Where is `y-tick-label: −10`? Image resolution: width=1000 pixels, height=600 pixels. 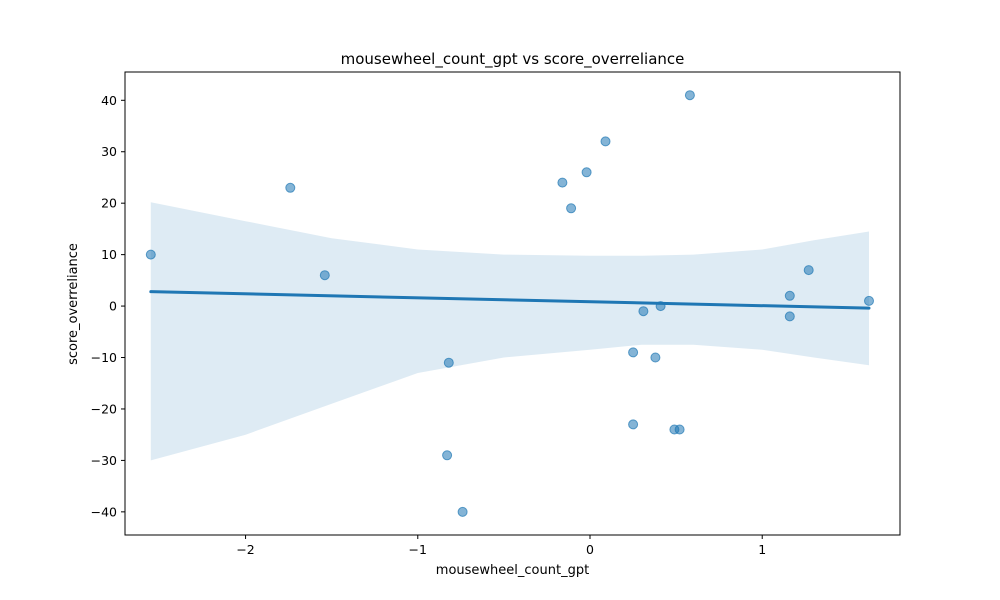 y-tick-label: −10 is located at coordinates (104, 357).